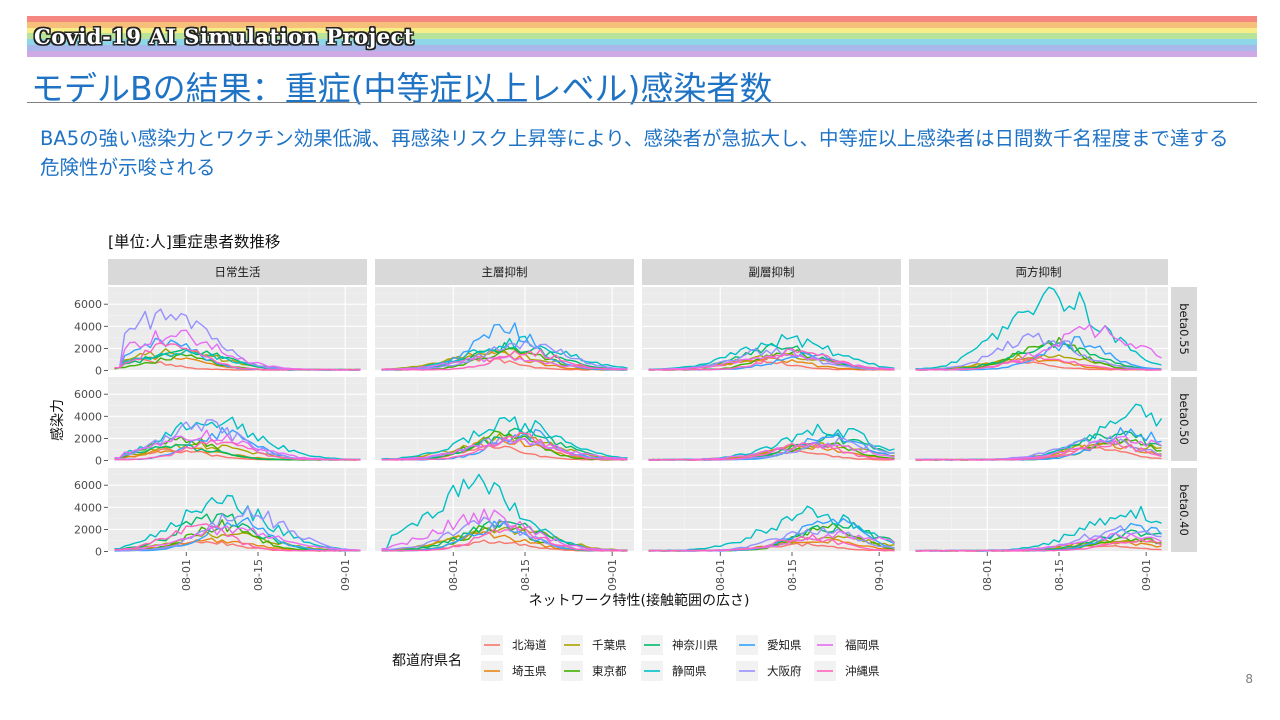  I want to click on page-number: 8, so click(1249, 679).